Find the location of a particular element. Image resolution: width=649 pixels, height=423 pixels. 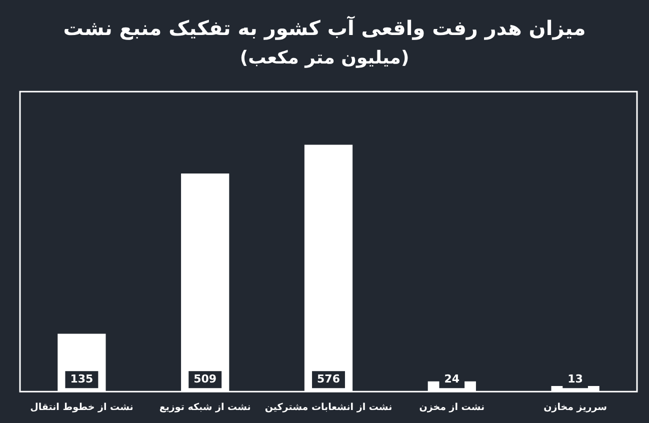

x-tick-label: سرریز مخازن is located at coordinates (575, 407).